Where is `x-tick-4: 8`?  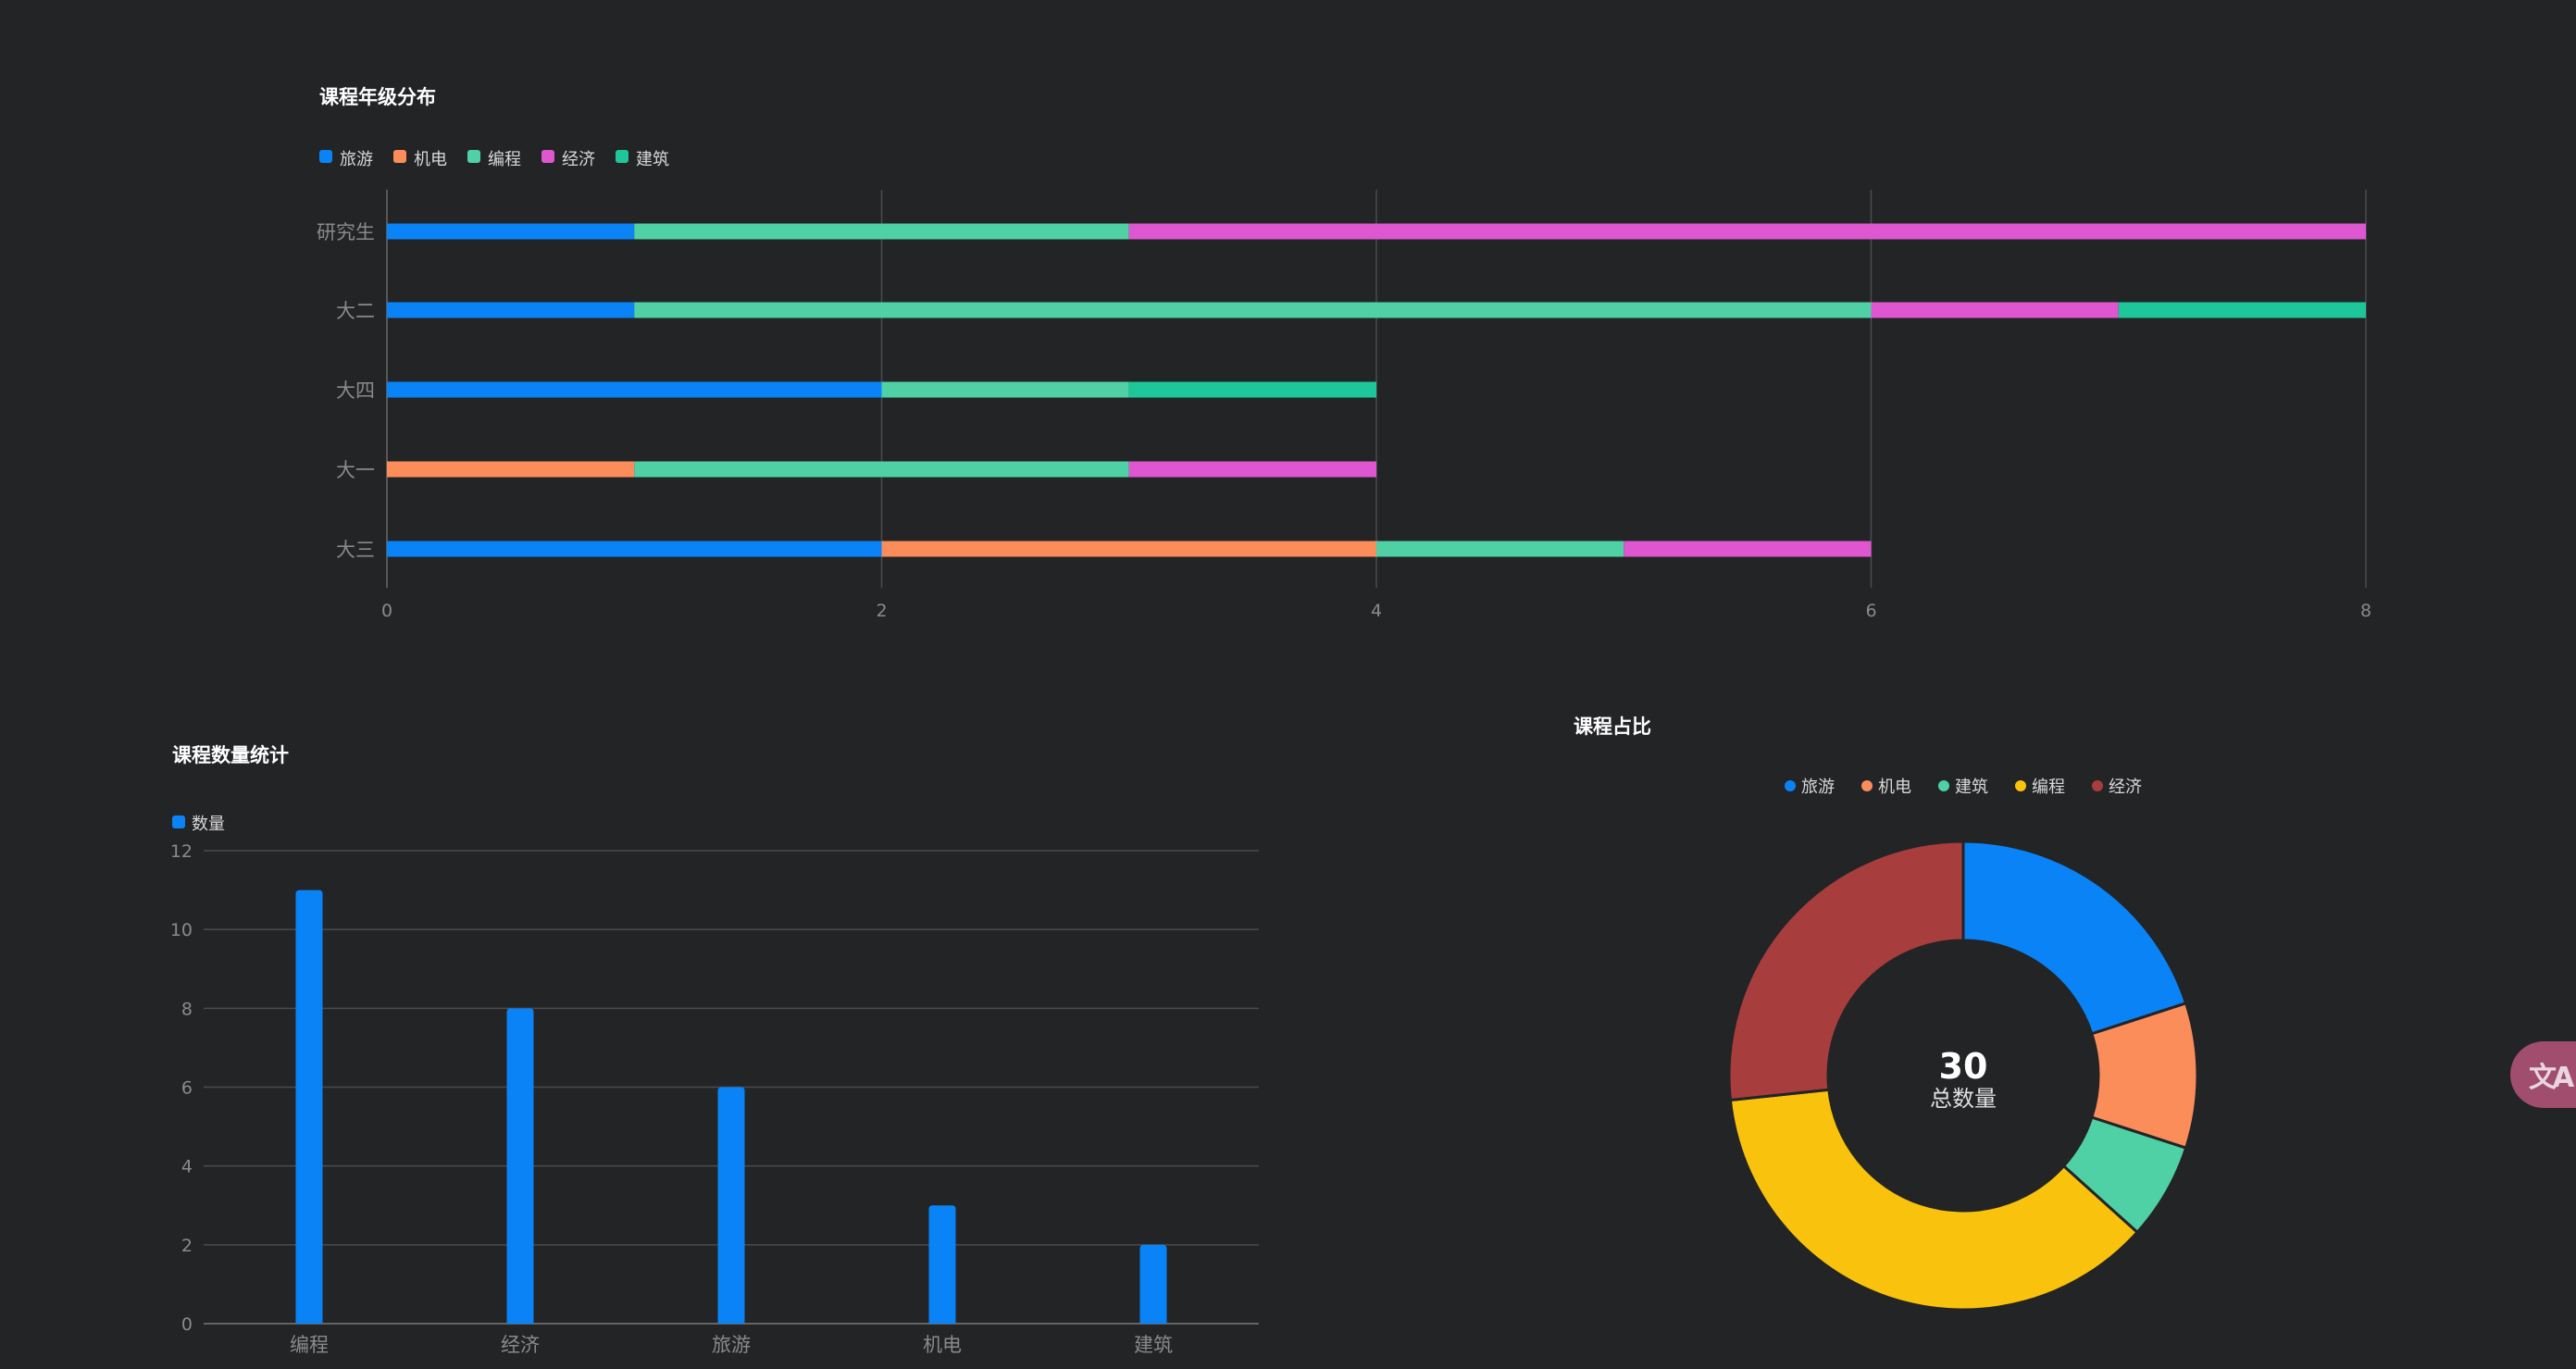
x-tick-4: 8 is located at coordinates (2365, 611).